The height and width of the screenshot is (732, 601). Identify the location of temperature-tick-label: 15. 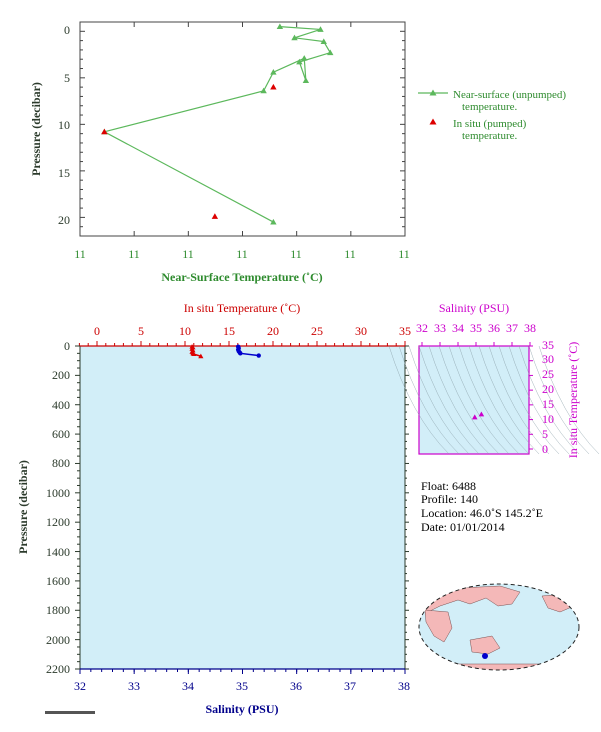
(229, 331).